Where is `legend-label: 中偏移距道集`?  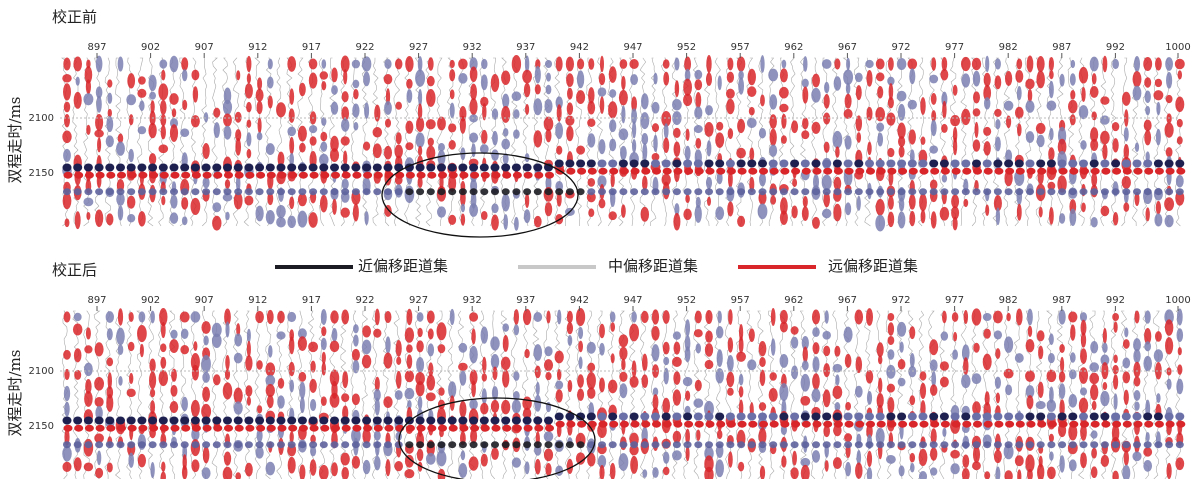
legend-label: 中偏移距道集 is located at coordinates (653, 266).